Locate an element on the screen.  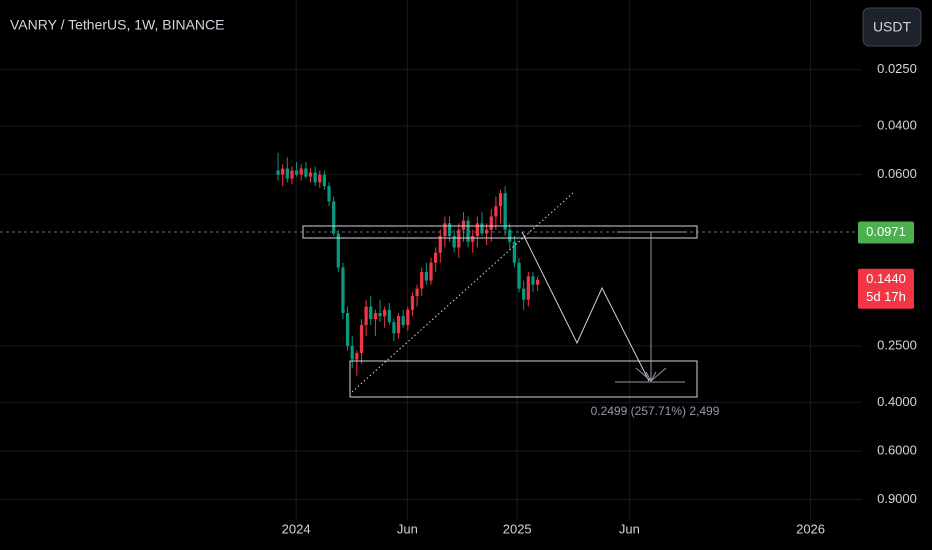
x-tick-label: 2024 is located at coordinates (296, 528).